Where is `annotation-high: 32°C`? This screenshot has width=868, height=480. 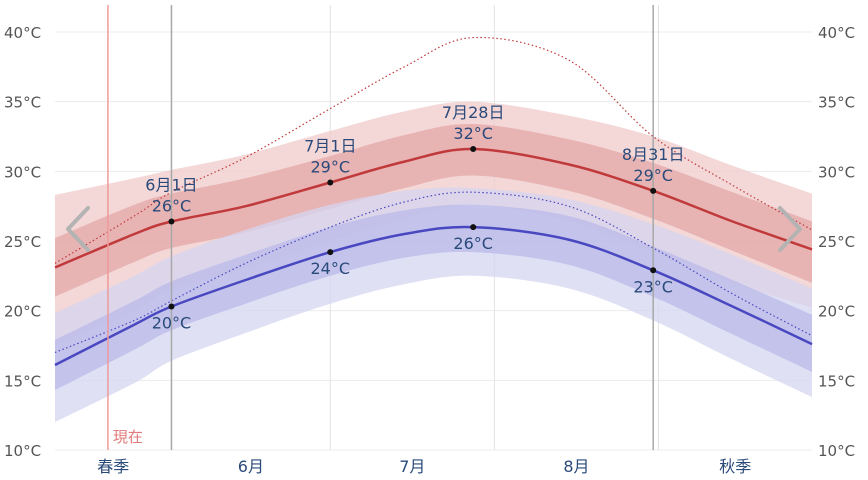 annotation-high: 32°C is located at coordinates (473, 133).